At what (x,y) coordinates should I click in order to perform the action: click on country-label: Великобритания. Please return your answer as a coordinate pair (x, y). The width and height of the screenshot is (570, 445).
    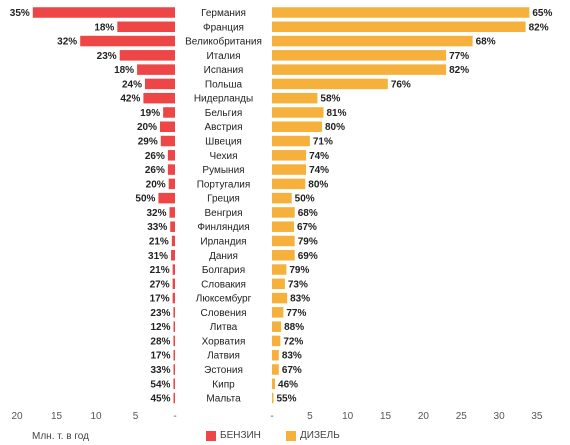
    Looking at the image, I should click on (223, 42).